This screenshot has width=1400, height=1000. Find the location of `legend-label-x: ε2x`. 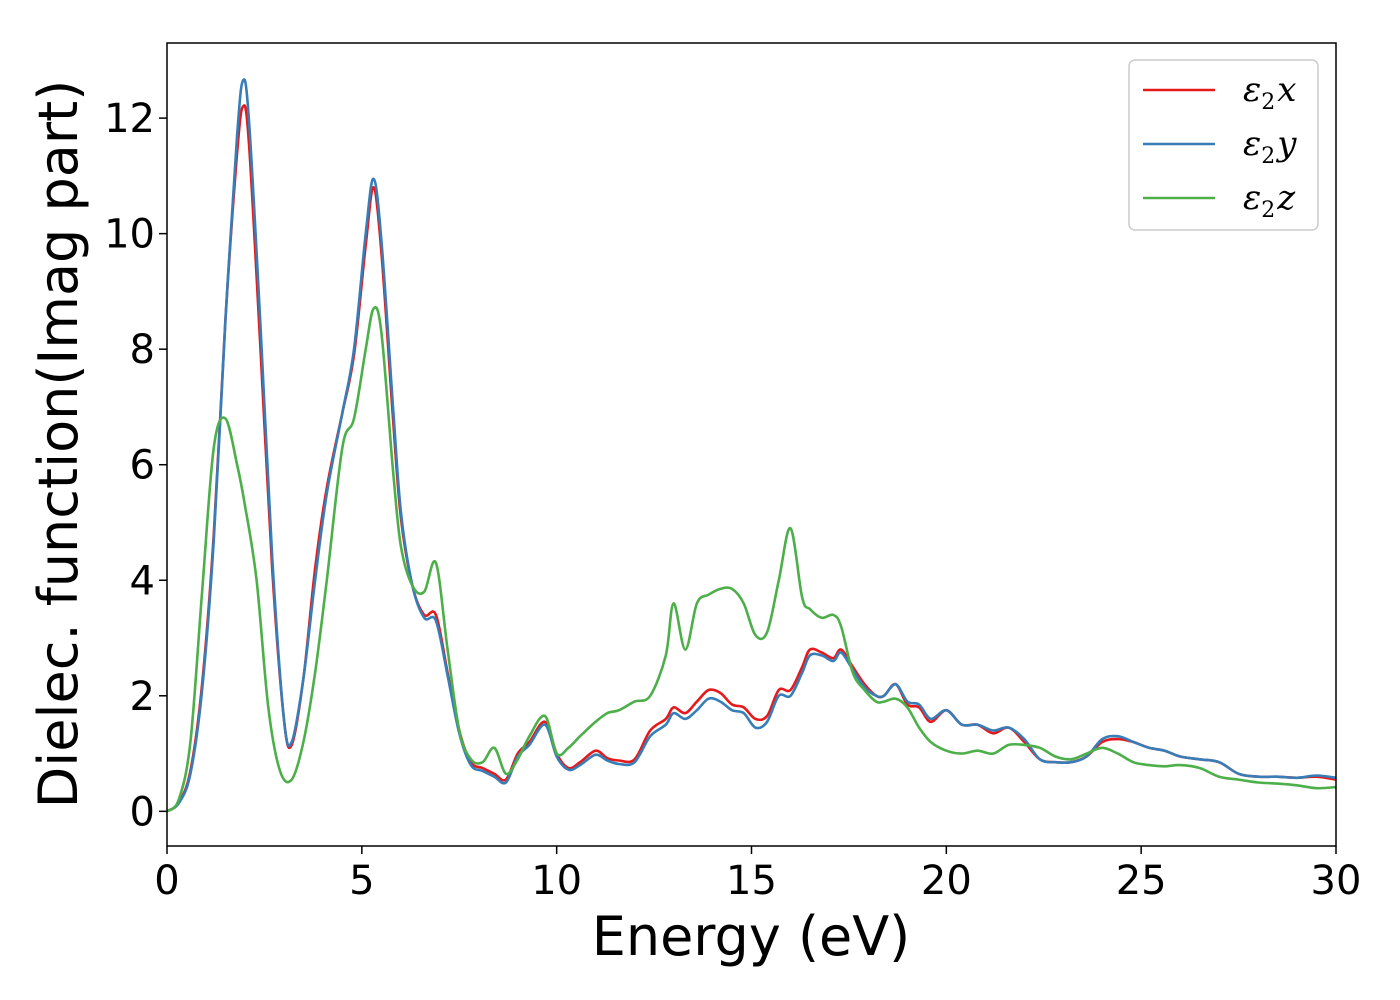

legend-label-x: ε2x is located at coordinates (1269, 92).